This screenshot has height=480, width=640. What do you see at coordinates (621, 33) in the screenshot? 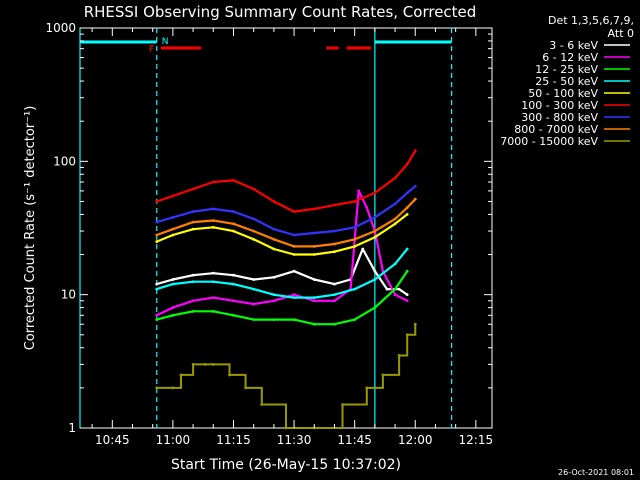
I see `legend-header-line-2: Att 0` at bounding box center [621, 33].